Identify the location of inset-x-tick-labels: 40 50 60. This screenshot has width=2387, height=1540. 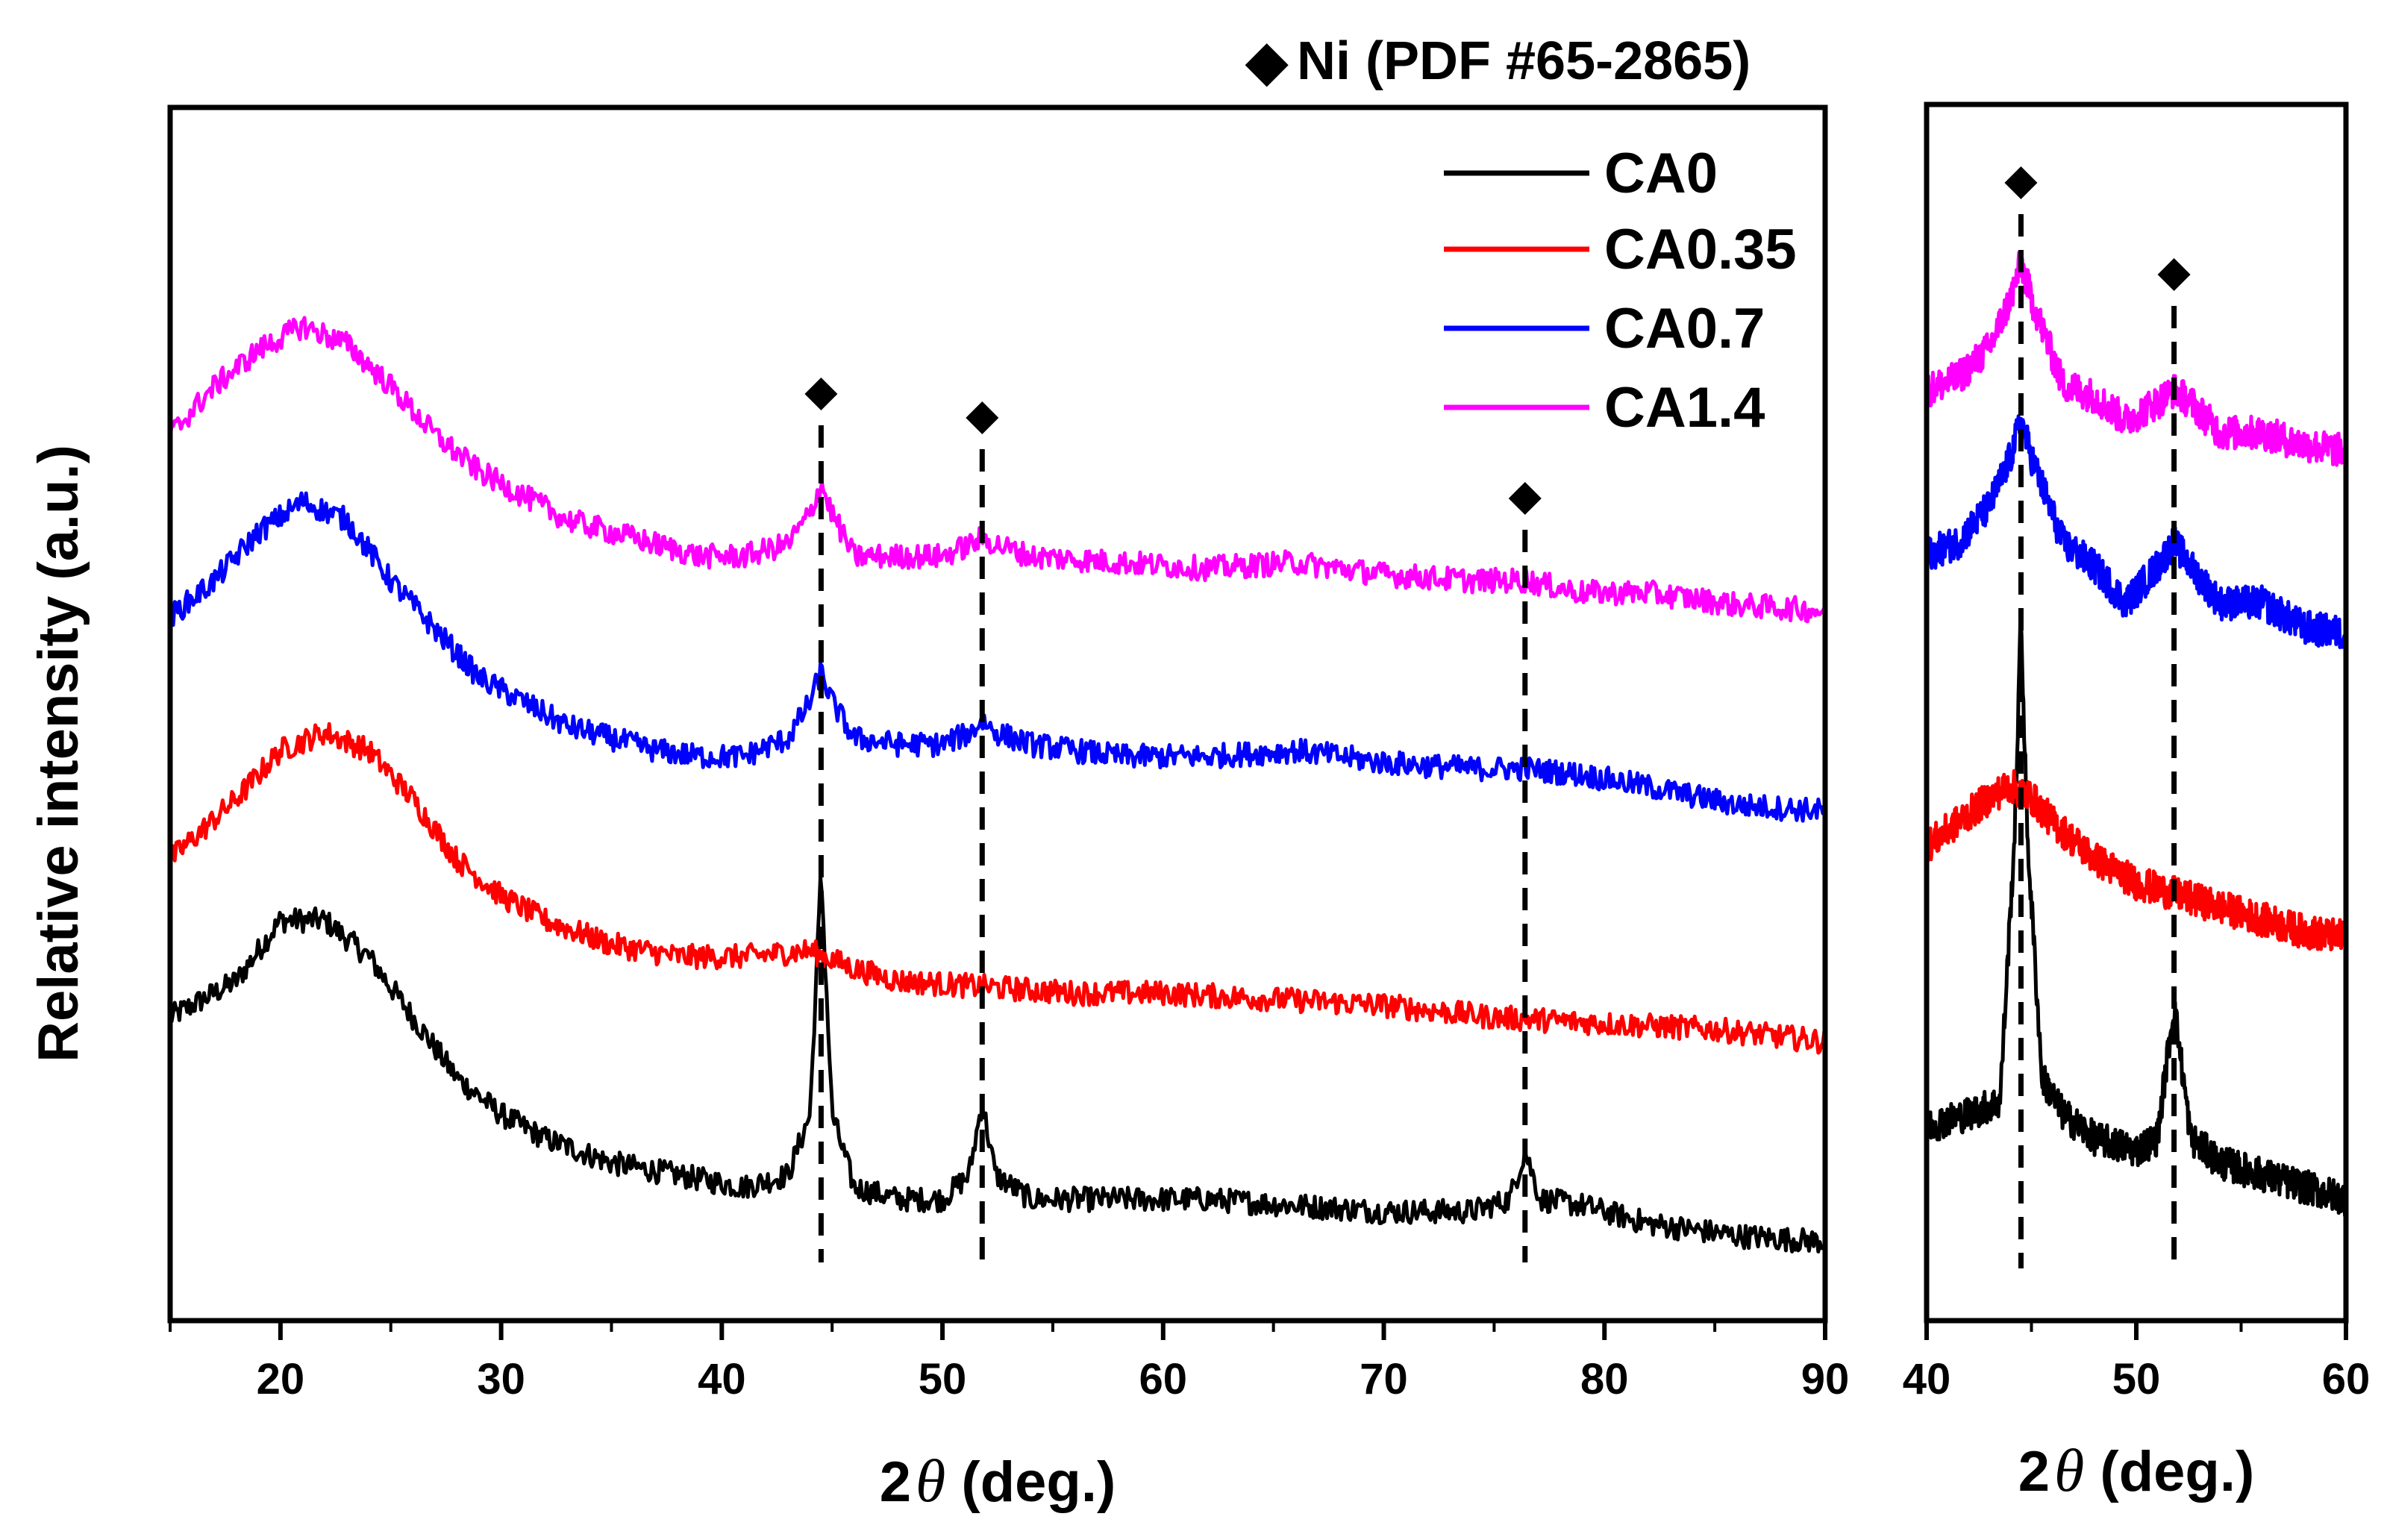
(2137, 1379).